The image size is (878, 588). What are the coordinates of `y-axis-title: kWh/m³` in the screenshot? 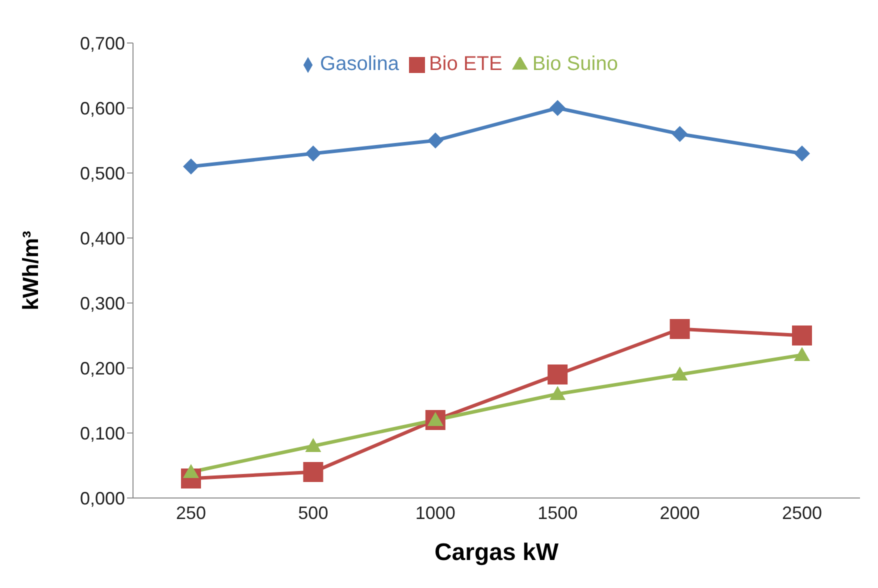 It's located at (30, 270).